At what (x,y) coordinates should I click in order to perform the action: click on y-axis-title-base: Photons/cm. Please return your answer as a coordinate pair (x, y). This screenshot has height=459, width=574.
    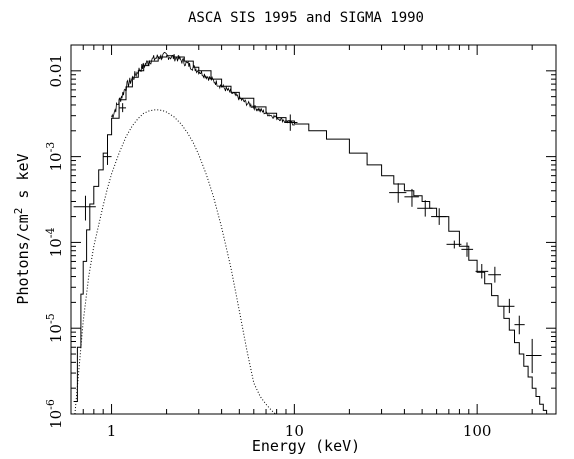
    Looking at the image, I should click on (23, 259).